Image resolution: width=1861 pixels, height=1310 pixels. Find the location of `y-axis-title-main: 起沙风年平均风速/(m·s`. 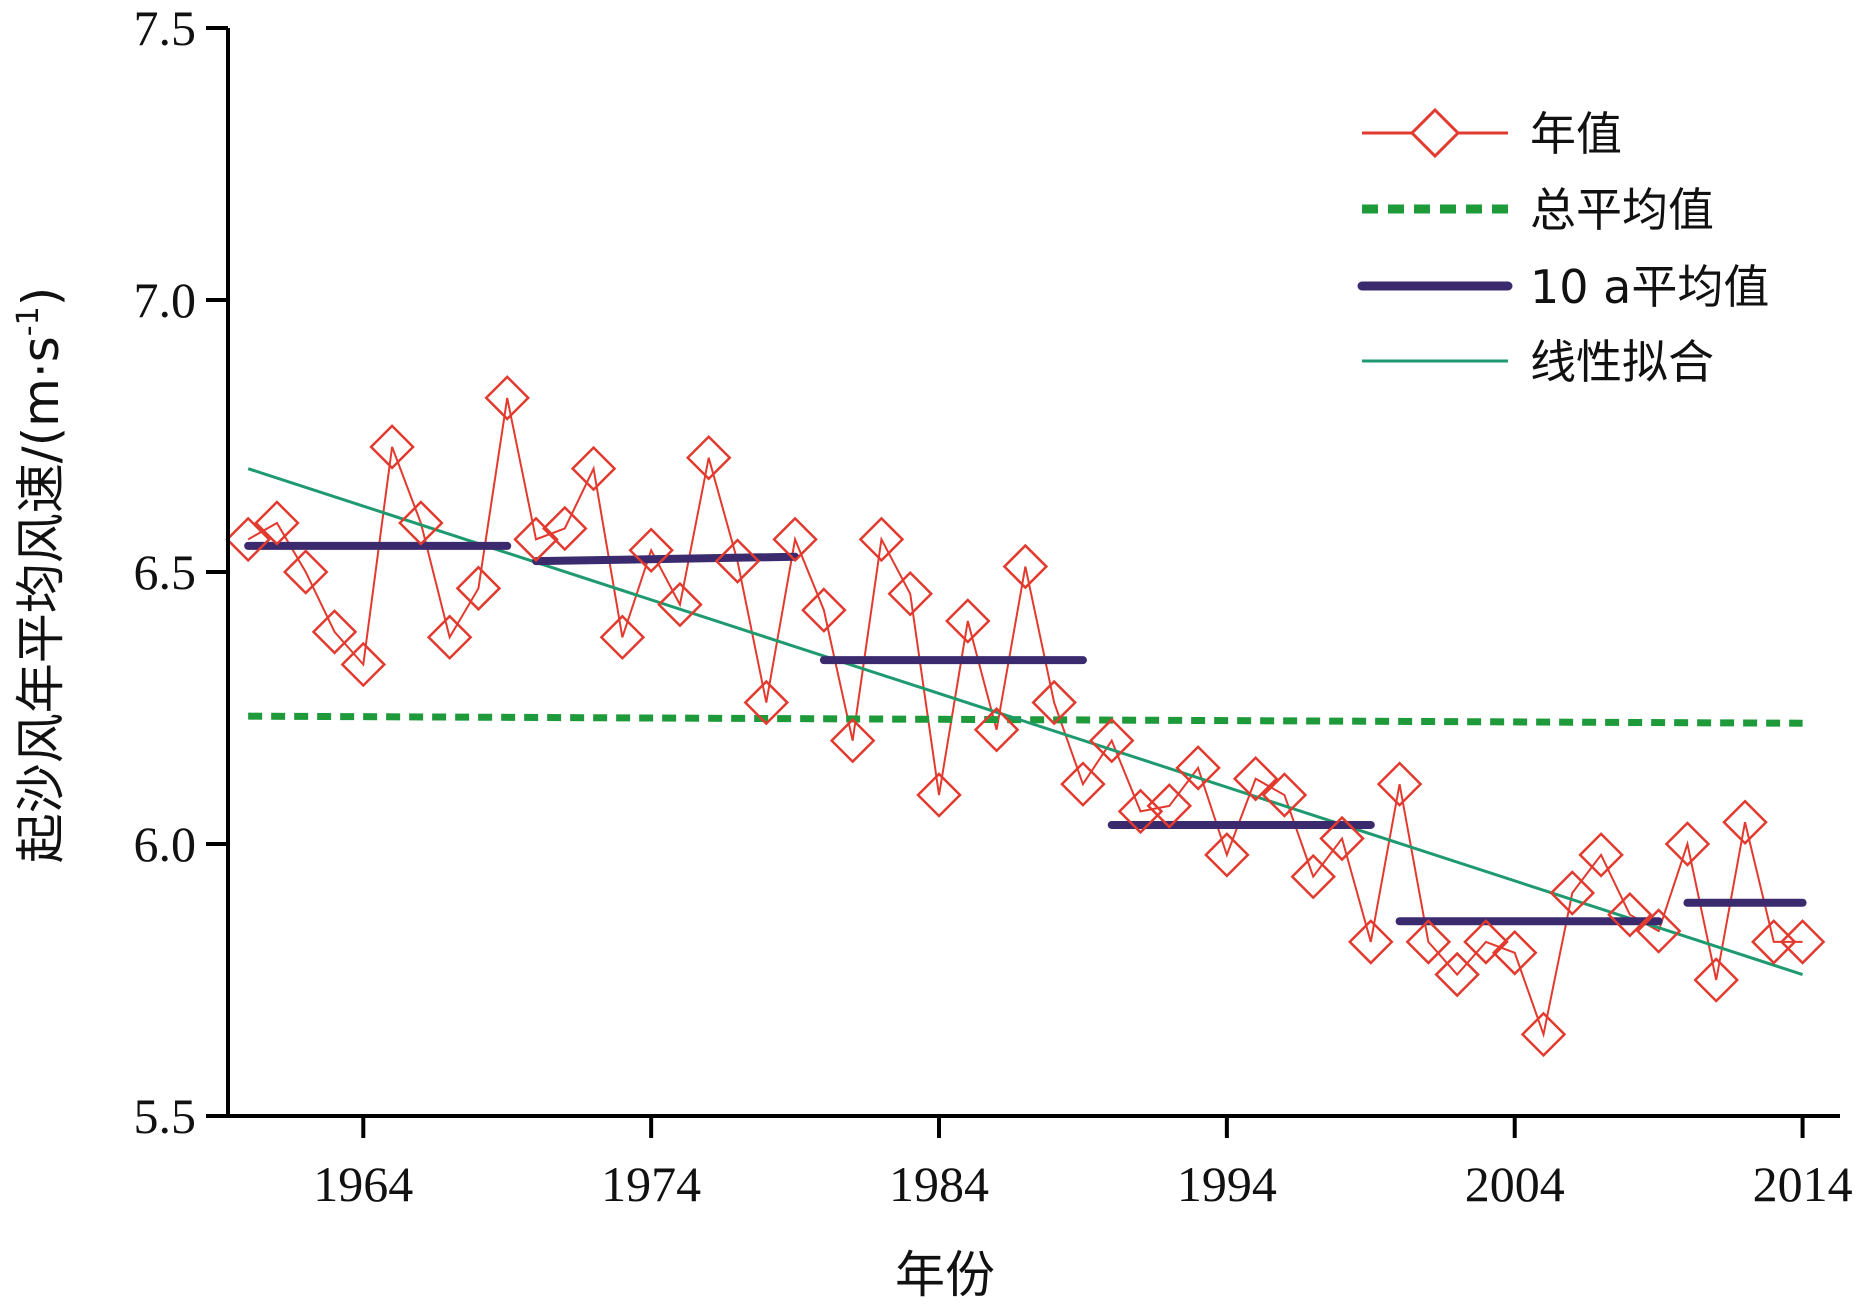

y-axis-title-main: 起沙风年平均风速/(m·s is located at coordinates (41, 599).